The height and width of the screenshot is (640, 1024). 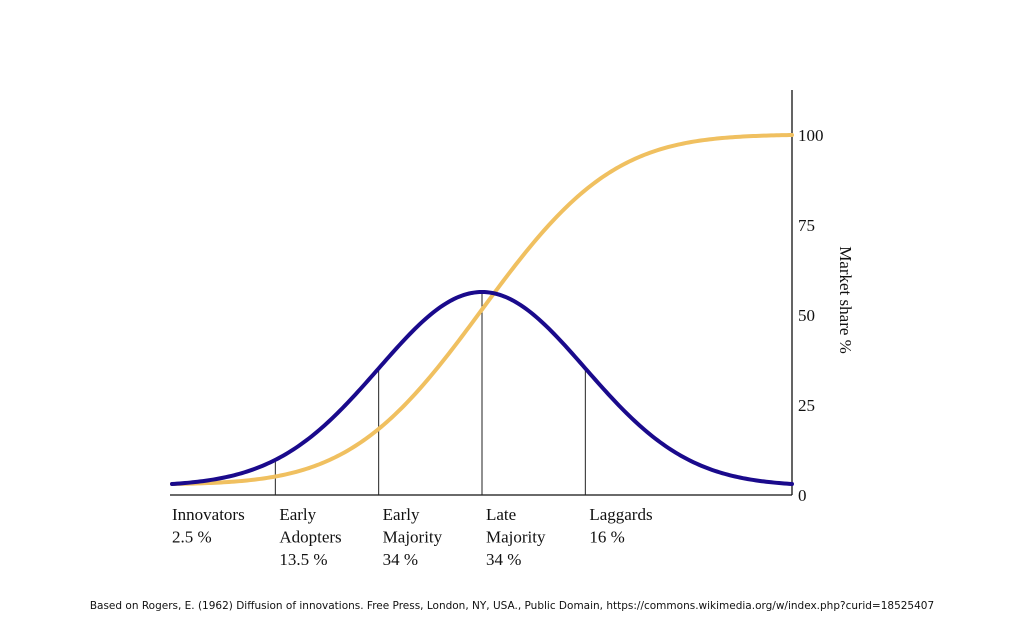 What do you see at coordinates (806, 225) in the screenshot?
I see `y-tick-label: 75` at bounding box center [806, 225].